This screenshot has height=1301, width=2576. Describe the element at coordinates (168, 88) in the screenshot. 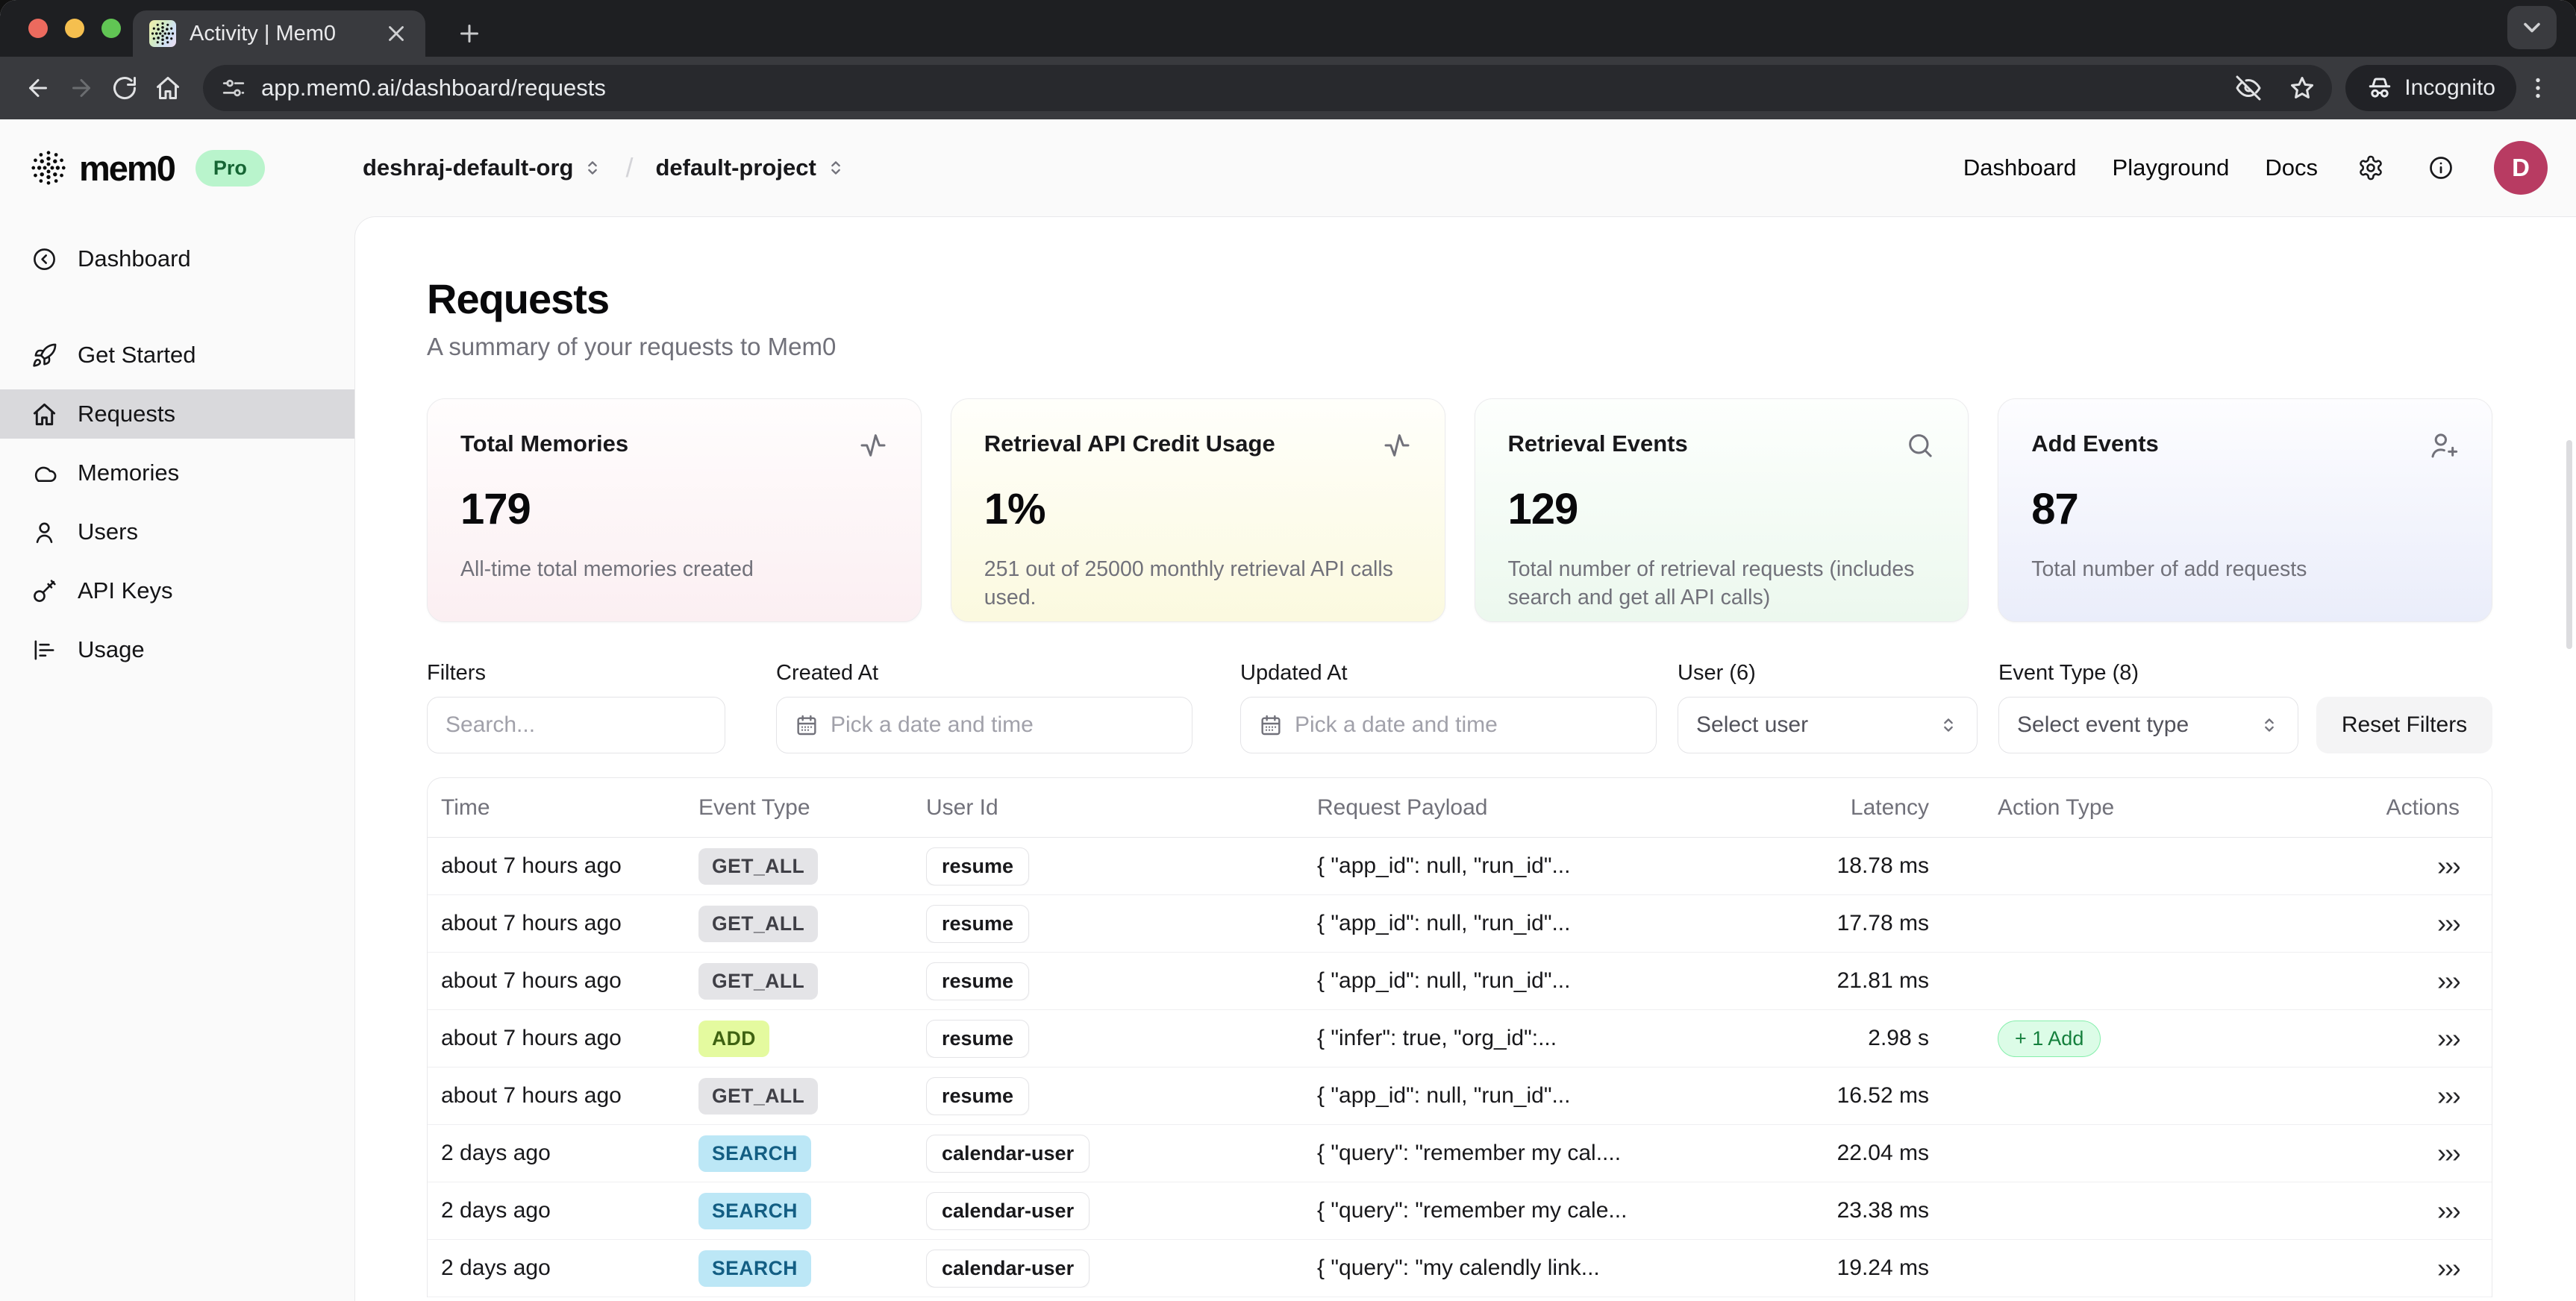

I see `home-button` at that location.